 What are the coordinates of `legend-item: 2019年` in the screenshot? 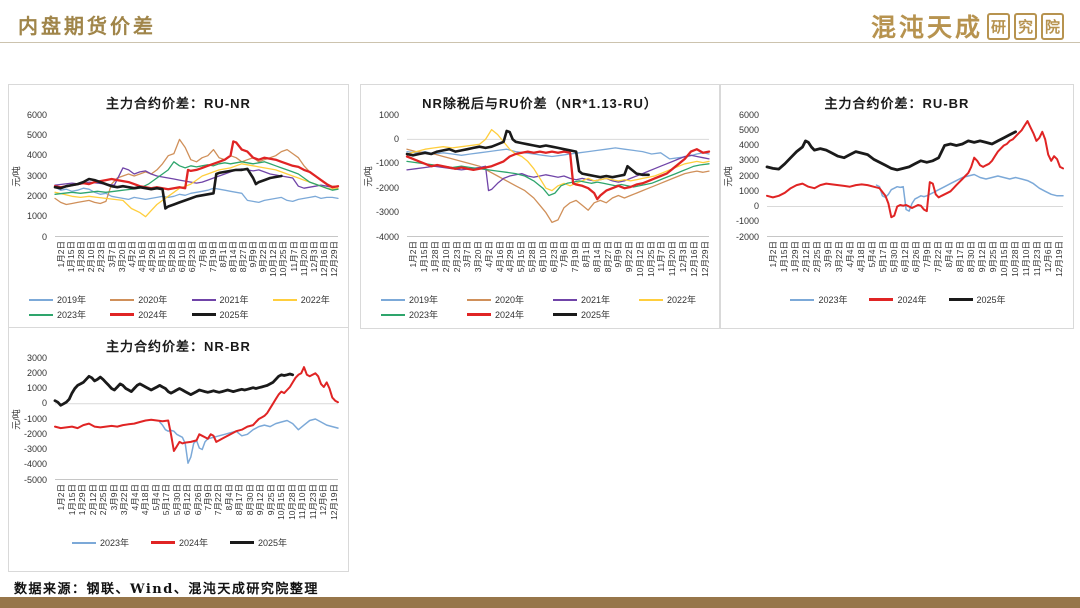 It's located at (57, 299).